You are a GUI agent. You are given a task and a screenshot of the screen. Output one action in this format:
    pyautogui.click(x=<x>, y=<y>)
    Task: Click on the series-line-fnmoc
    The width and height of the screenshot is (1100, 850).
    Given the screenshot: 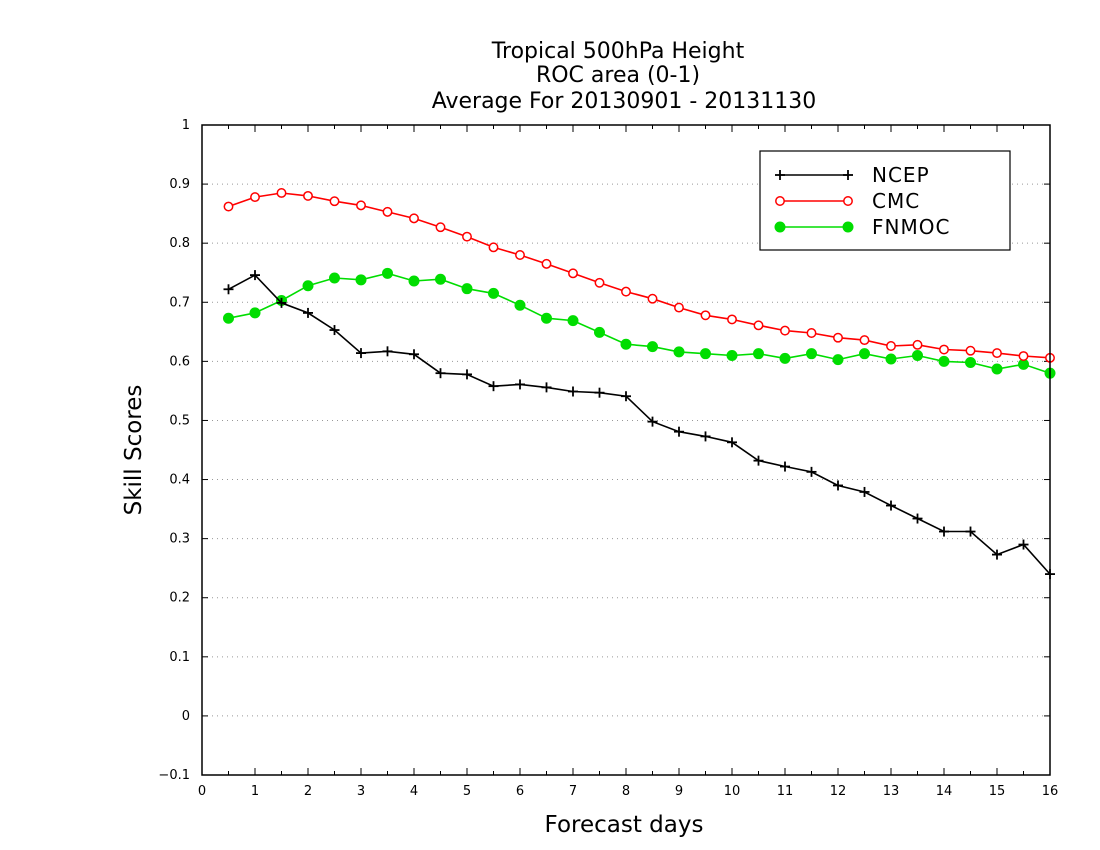 What is the action you would take?
    pyautogui.click(x=639, y=323)
    